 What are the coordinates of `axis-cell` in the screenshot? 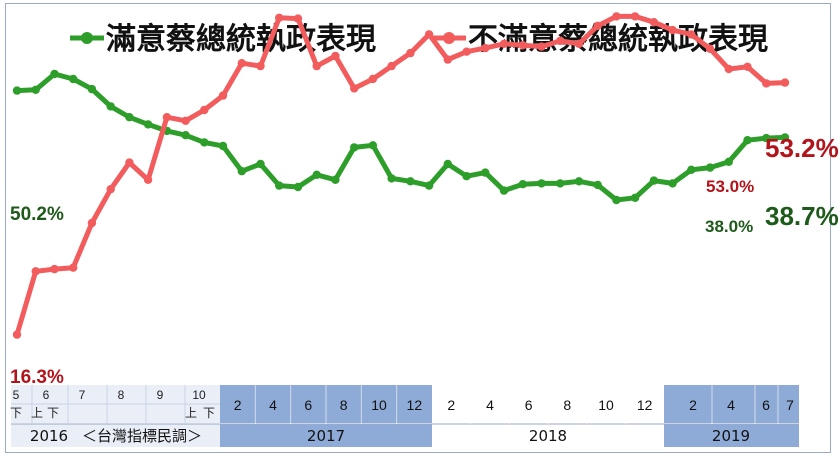 It's located at (731, 404).